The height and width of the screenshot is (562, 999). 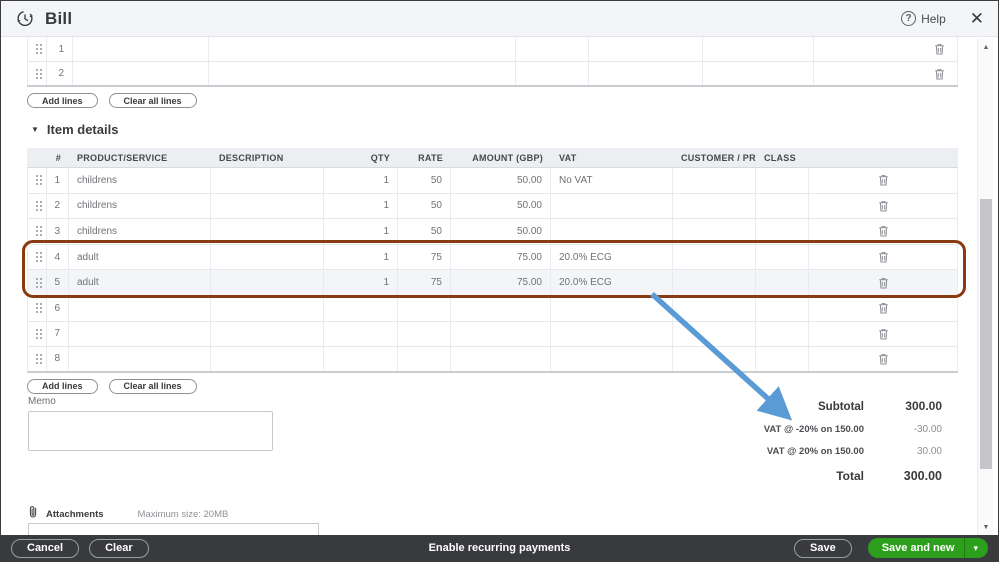 I want to click on scroll-down-arrow-icon: ▼, so click(x=986, y=527).